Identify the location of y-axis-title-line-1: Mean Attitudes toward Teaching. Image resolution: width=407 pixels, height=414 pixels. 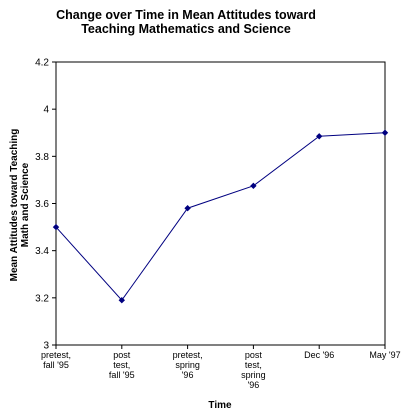
(14, 205).